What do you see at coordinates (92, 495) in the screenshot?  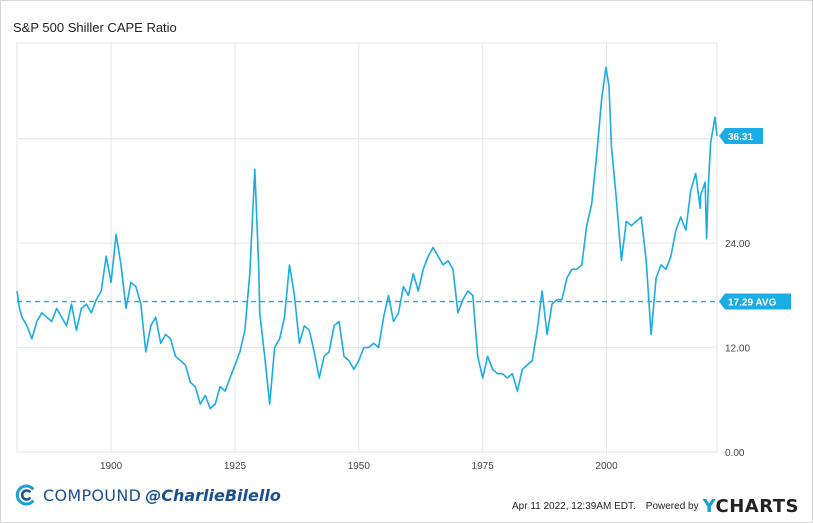 I see `compound-logo-text: COMPOUND` at bounding box center [92, 495].